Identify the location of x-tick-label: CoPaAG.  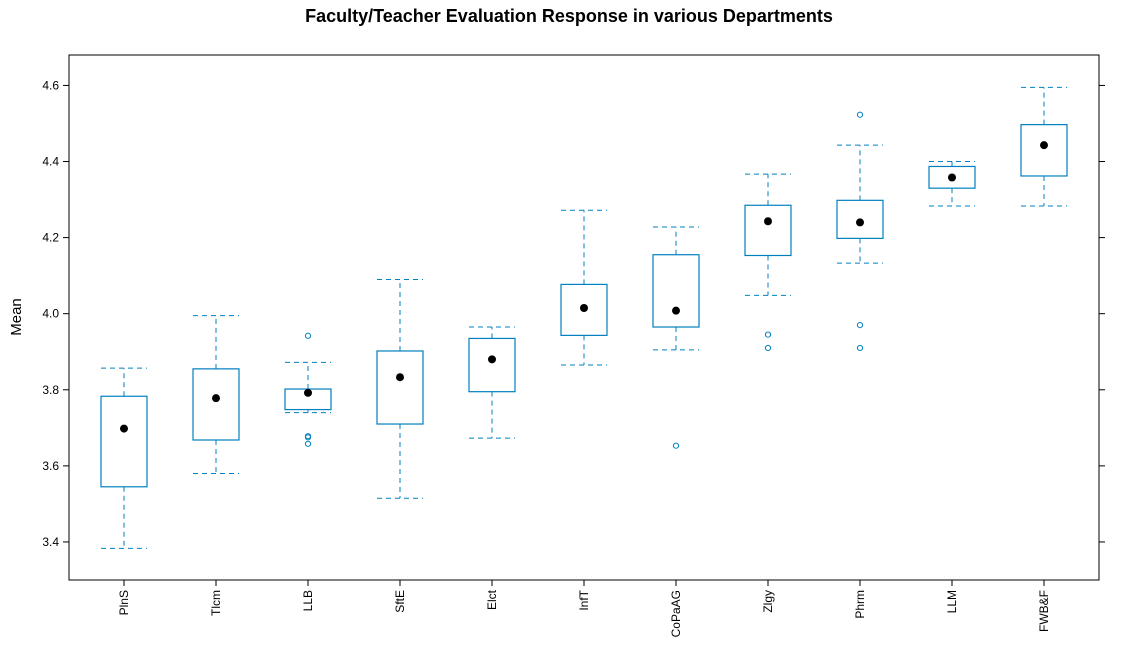
(676, 613).